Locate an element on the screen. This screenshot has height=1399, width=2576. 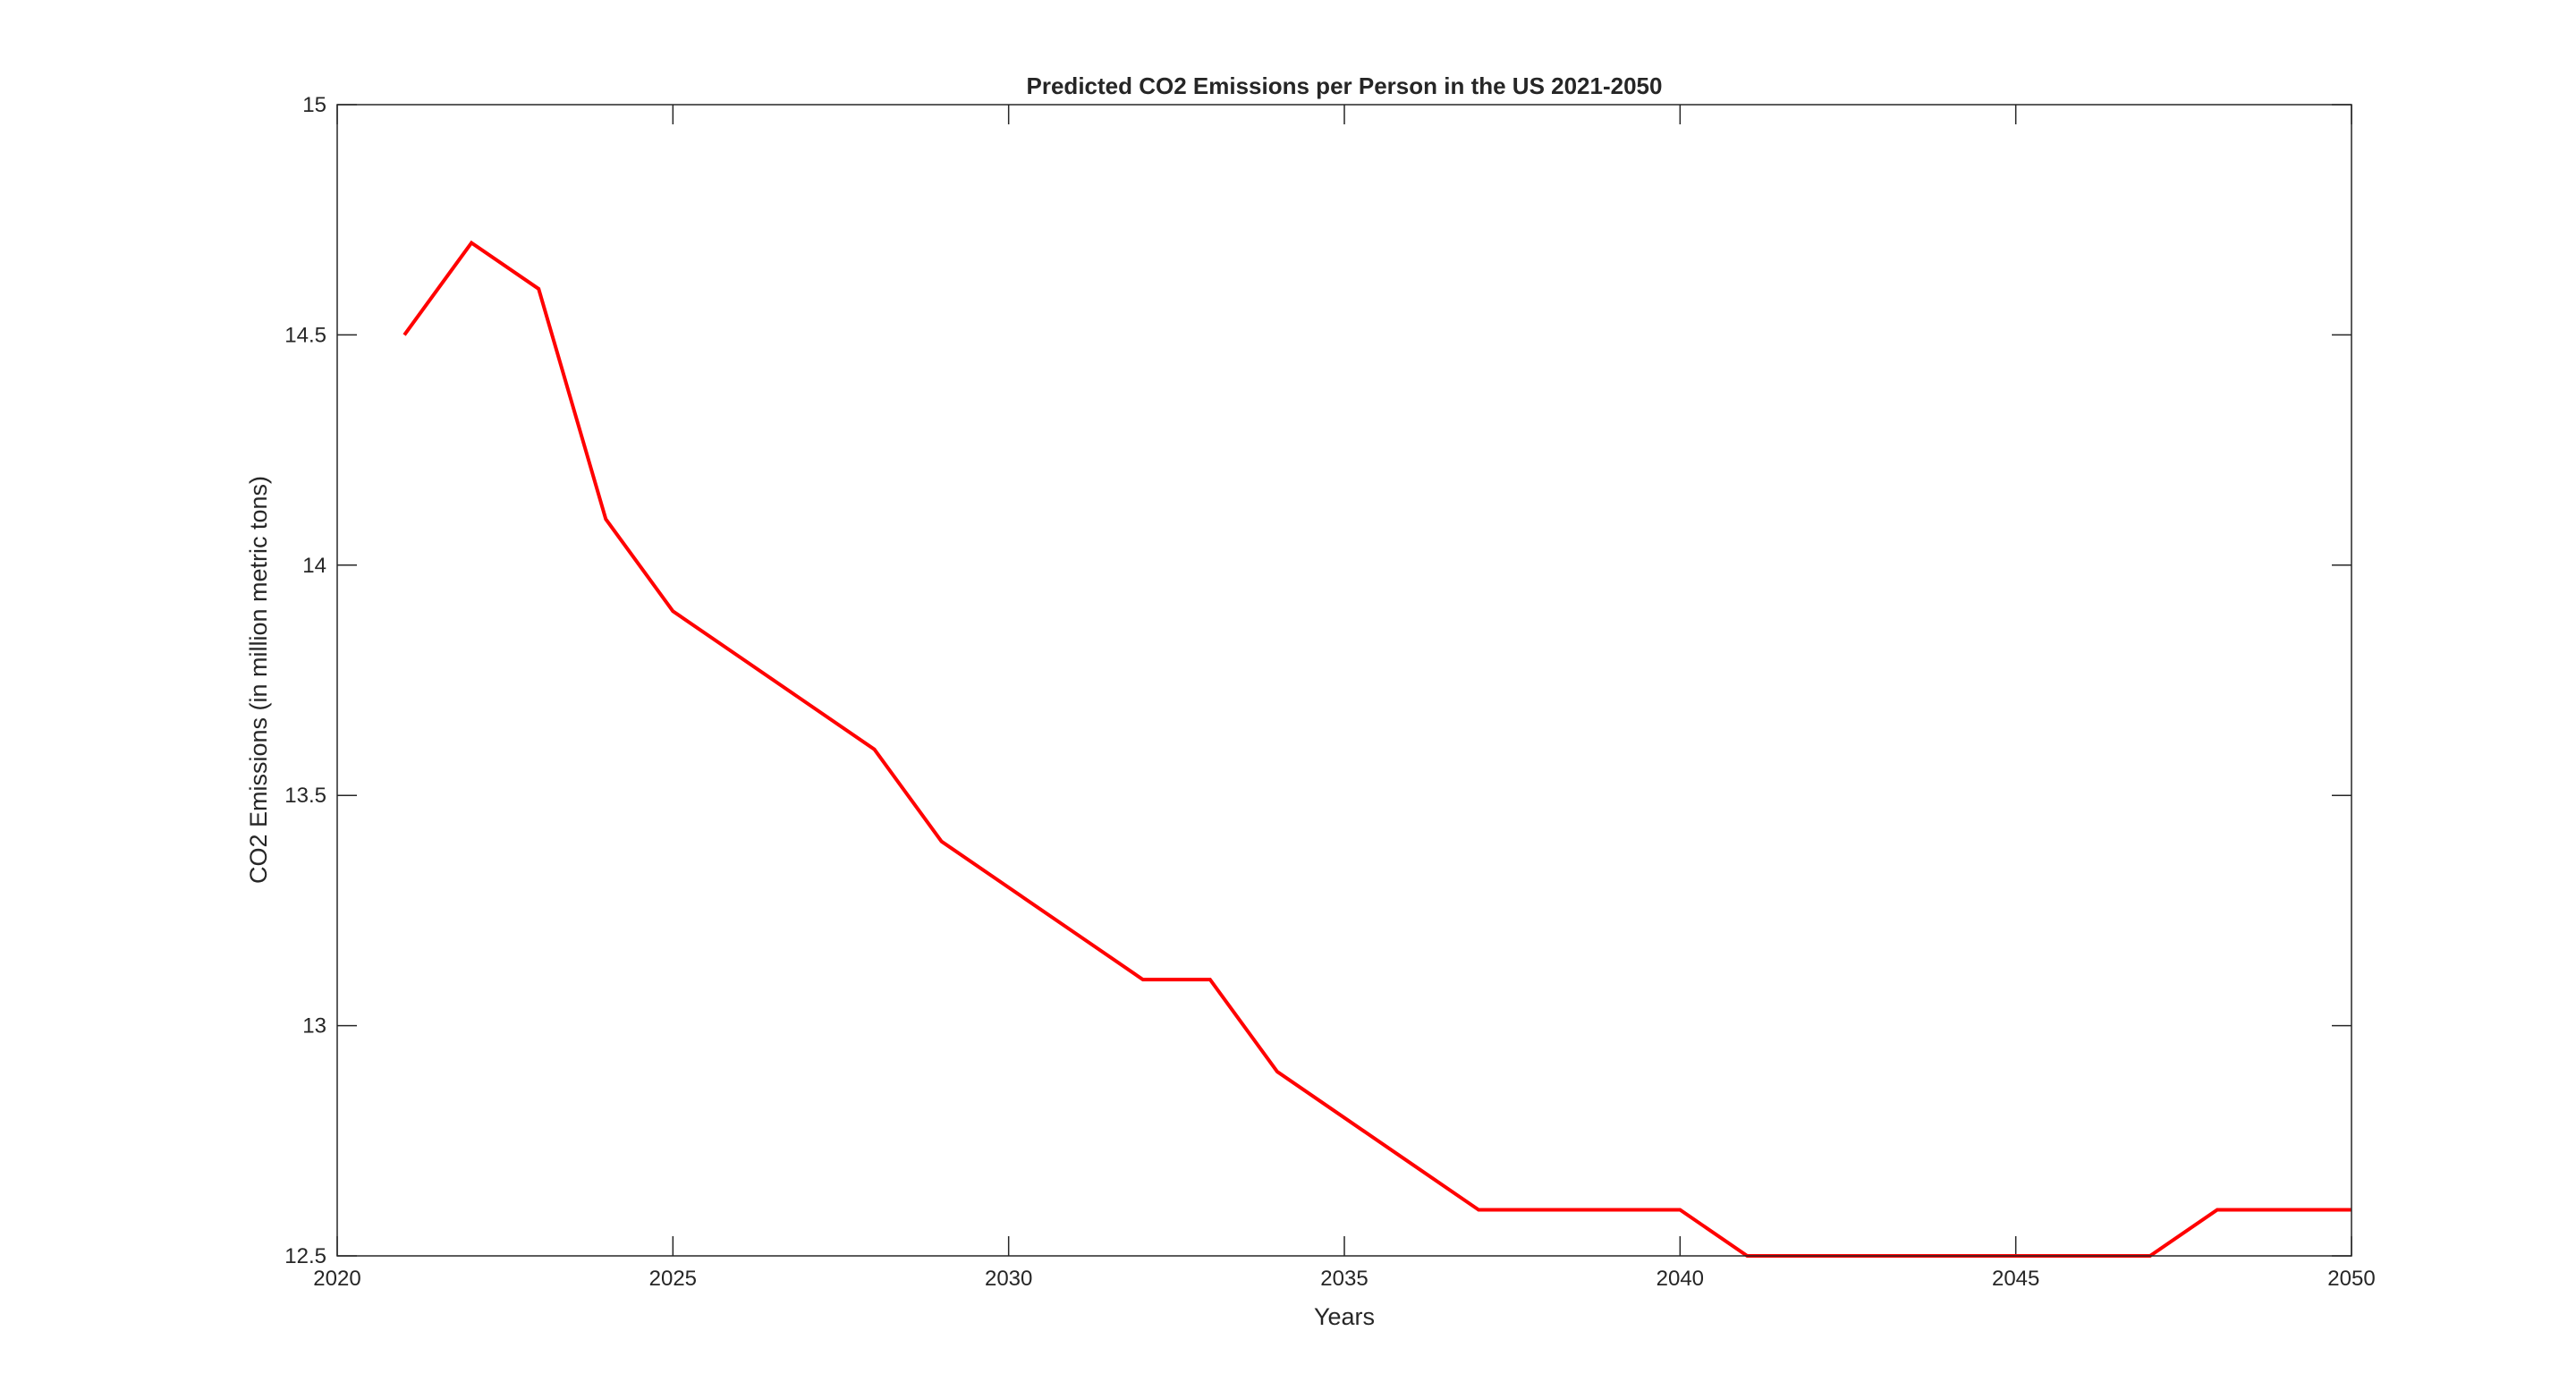
y-tick-label: 14 is located at coordinates (314, 566).